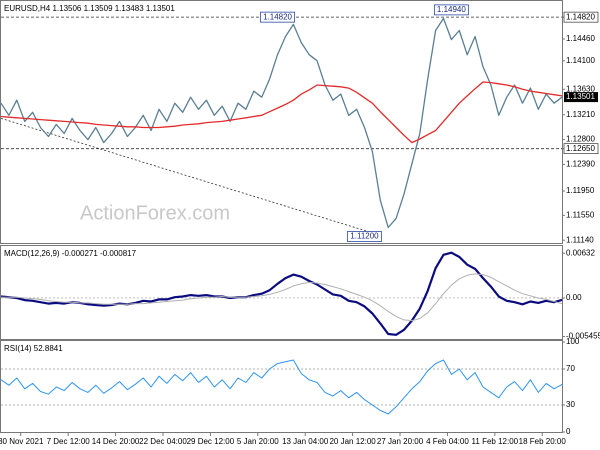 The image size is (600, 450). Describe the element at coordinates (305, 441) in the screenshot. I see `x-tick-label: 13 Jan 04:00` at that location.